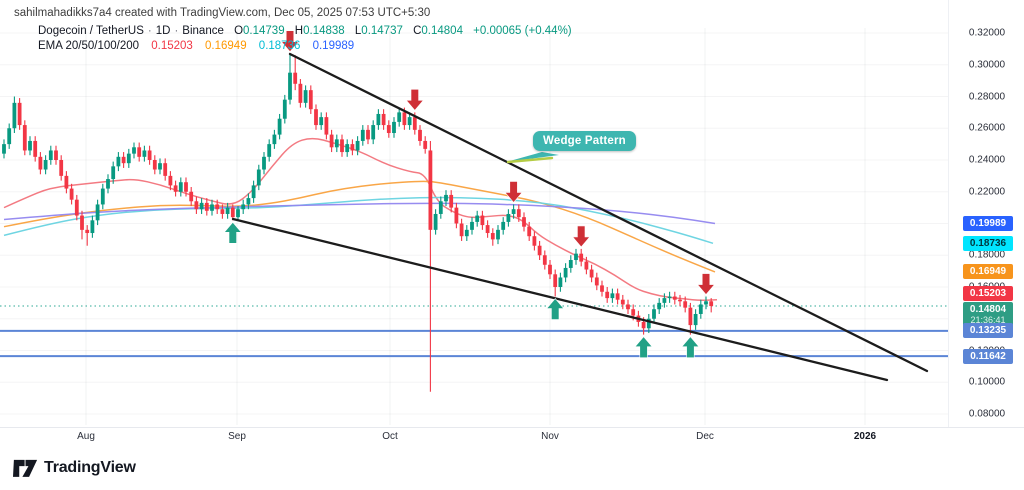 This screenshot has height=490, width=1024. What do you see at coordinates (333, 46) in the screenshot?
I see `ema200-value: 0.19989` at bounding box center [333, 46].